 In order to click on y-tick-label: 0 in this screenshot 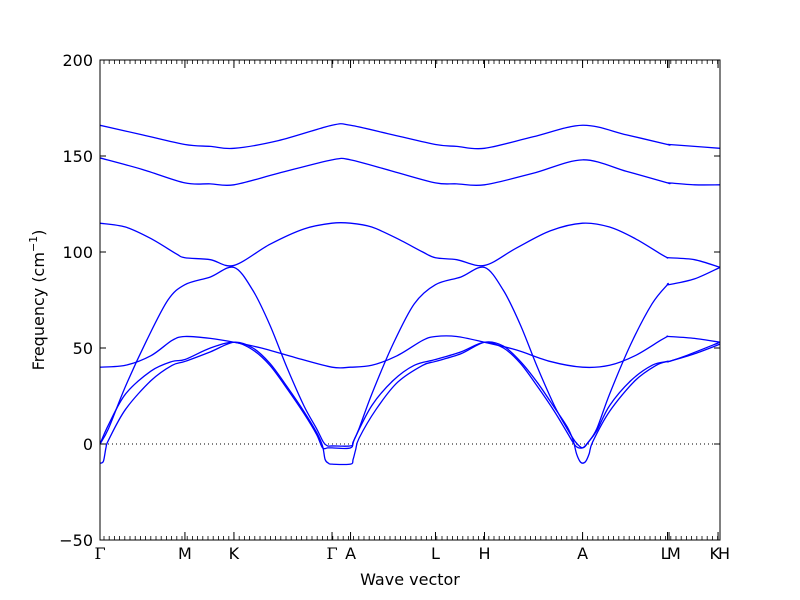, I will do `click(88, 444)`.